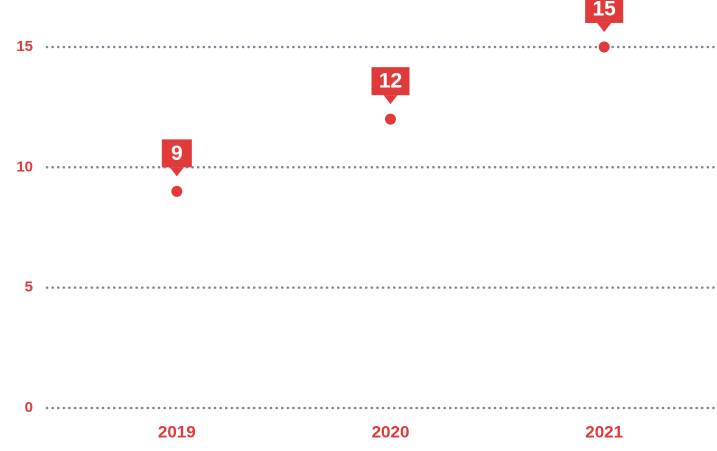 This screenshot has height=451, width=717. Describe the element at coordinates (29, 407) in the screenshot. I see `y-tick-label: 0` at that location.